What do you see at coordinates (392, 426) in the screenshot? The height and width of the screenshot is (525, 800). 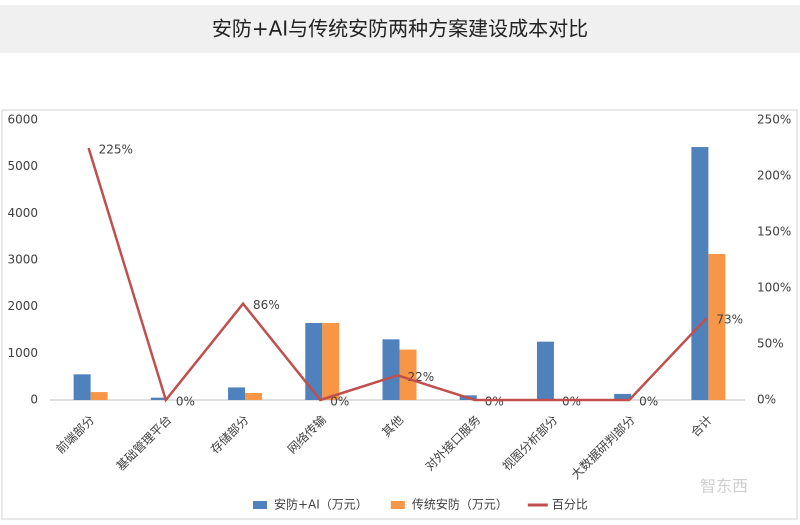 I see `x-tick-label: 其他` at bounding box center [392, 426].